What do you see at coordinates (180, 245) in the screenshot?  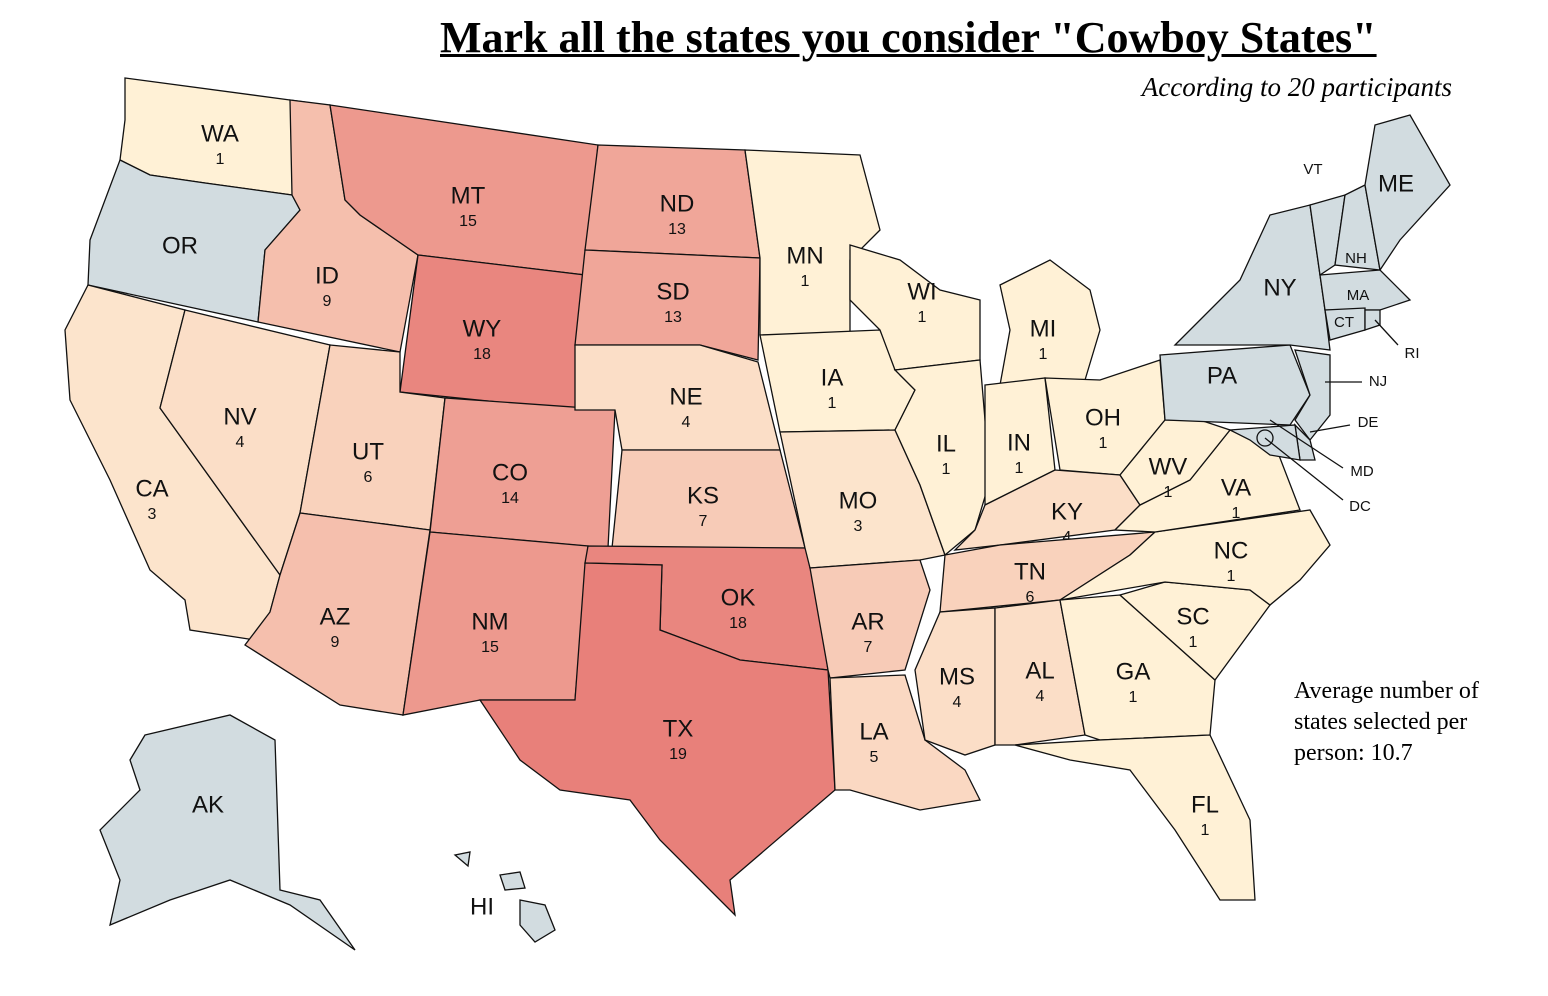 I see `state-label: OR` at bounding box center [180, 245].